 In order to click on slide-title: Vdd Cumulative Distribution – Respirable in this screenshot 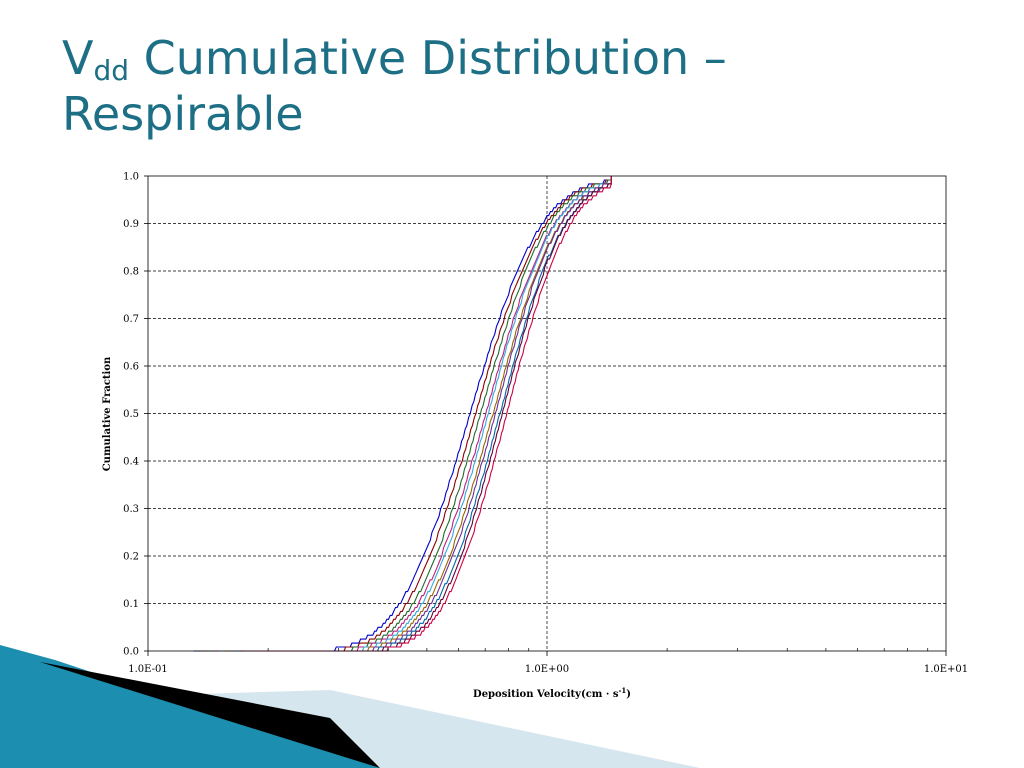, I will do `click(512, 86)`.